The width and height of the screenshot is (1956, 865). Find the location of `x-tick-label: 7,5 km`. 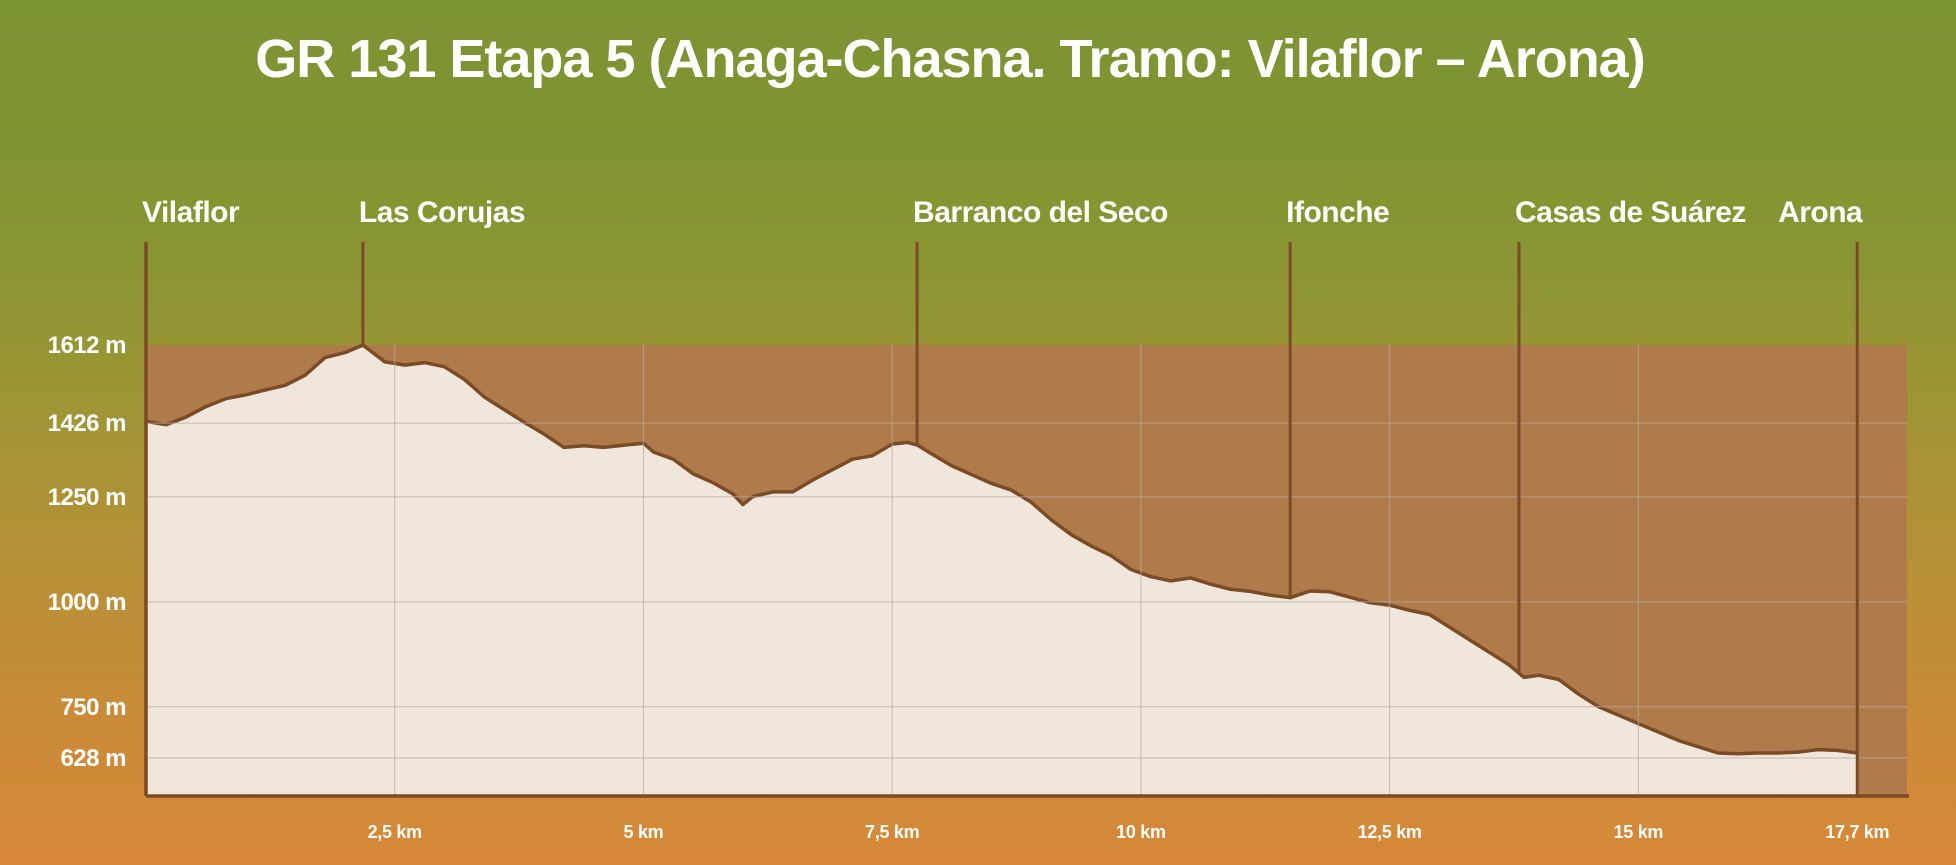

x-tick-label: 7,5 km is located at coordinates (892, 832).